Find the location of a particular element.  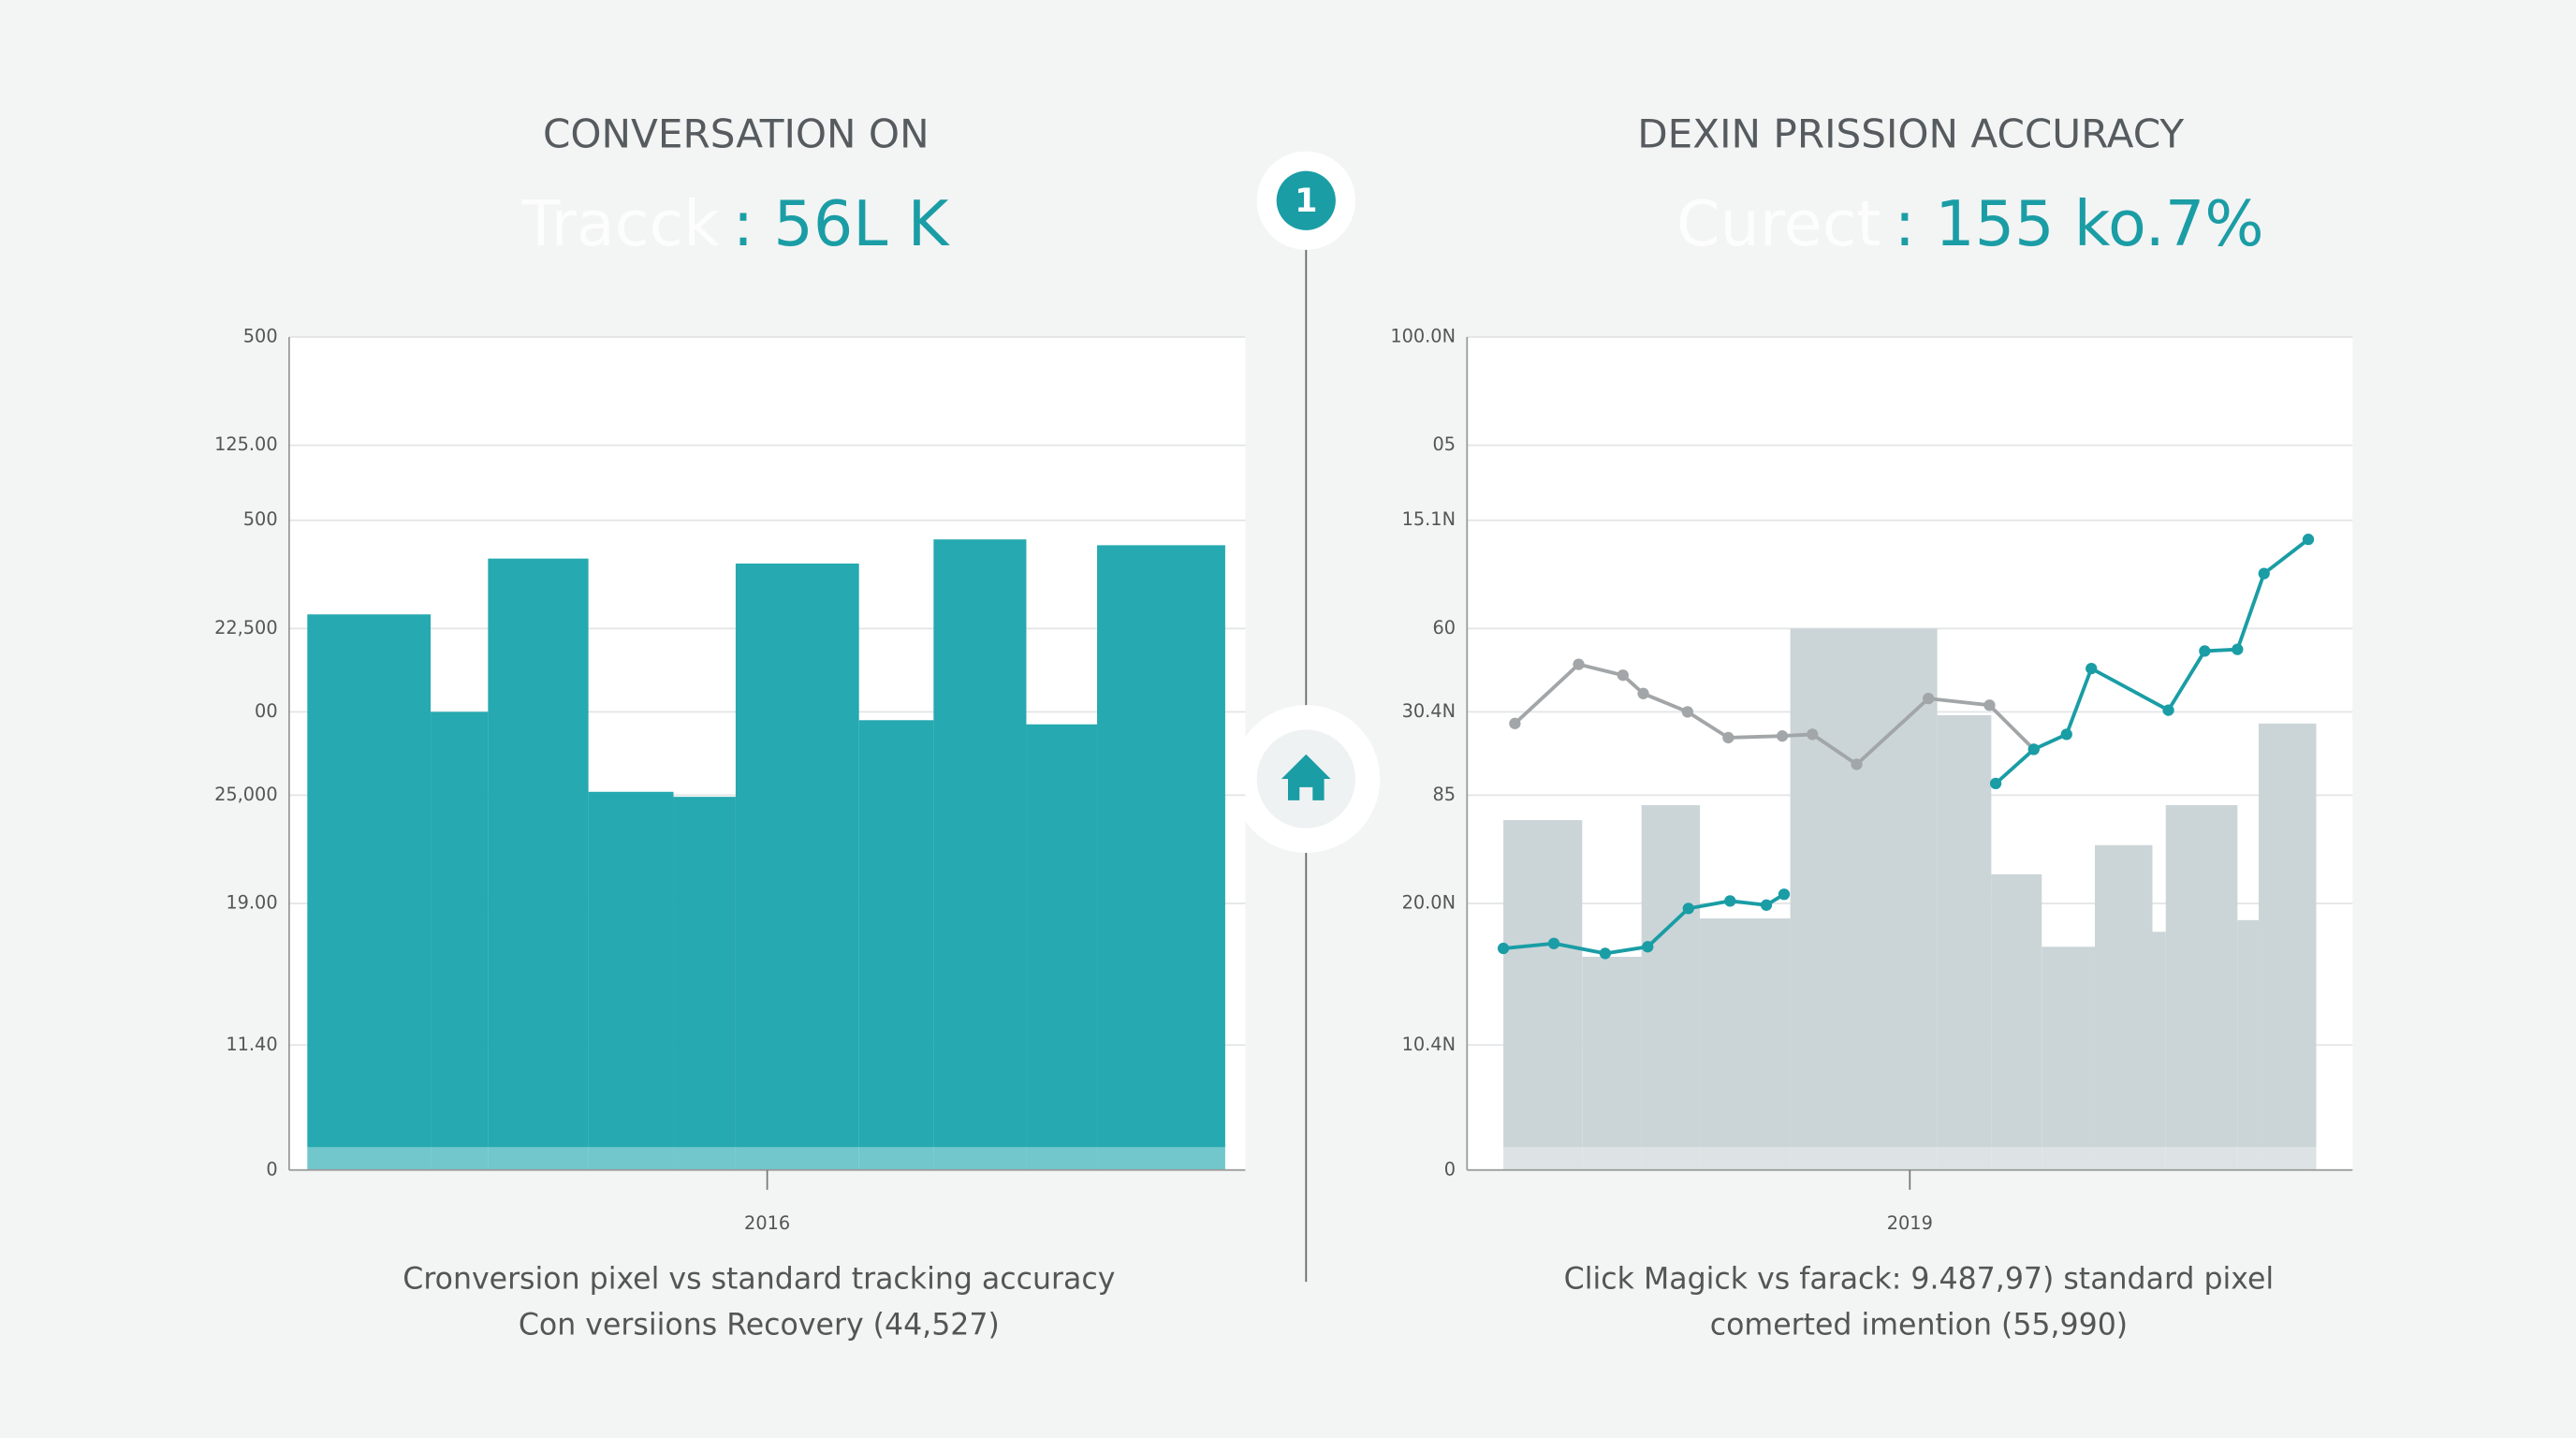

y-tick-label: 22,500 is located at coordinates (246, 627).